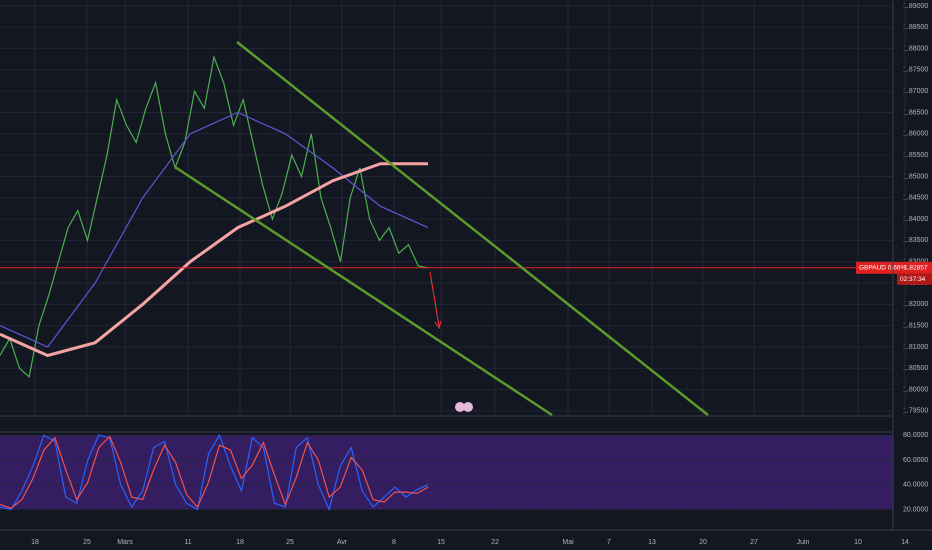 The height and width of the screenshot is (550, 932). Describe the element at coordinates (187, 542) in the screenshot. I see `x-tick-label: 11` at that location.